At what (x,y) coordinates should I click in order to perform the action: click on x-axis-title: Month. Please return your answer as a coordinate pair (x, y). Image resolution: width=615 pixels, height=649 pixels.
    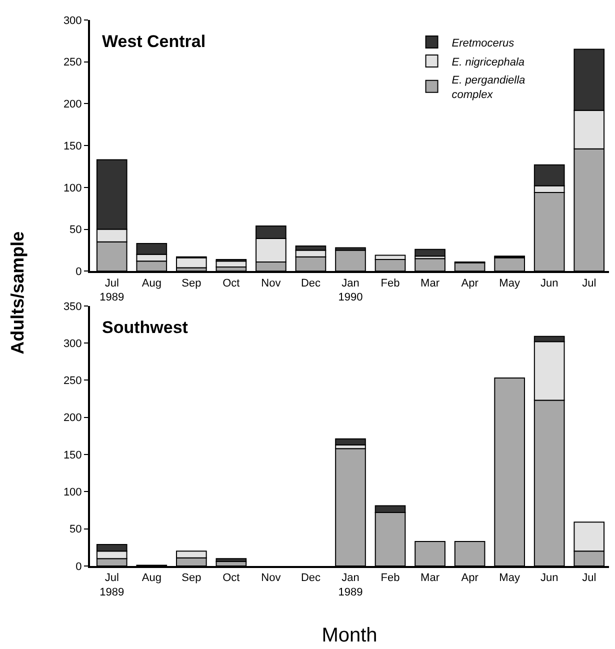
    Looking at the image, I should click on (350, 635).